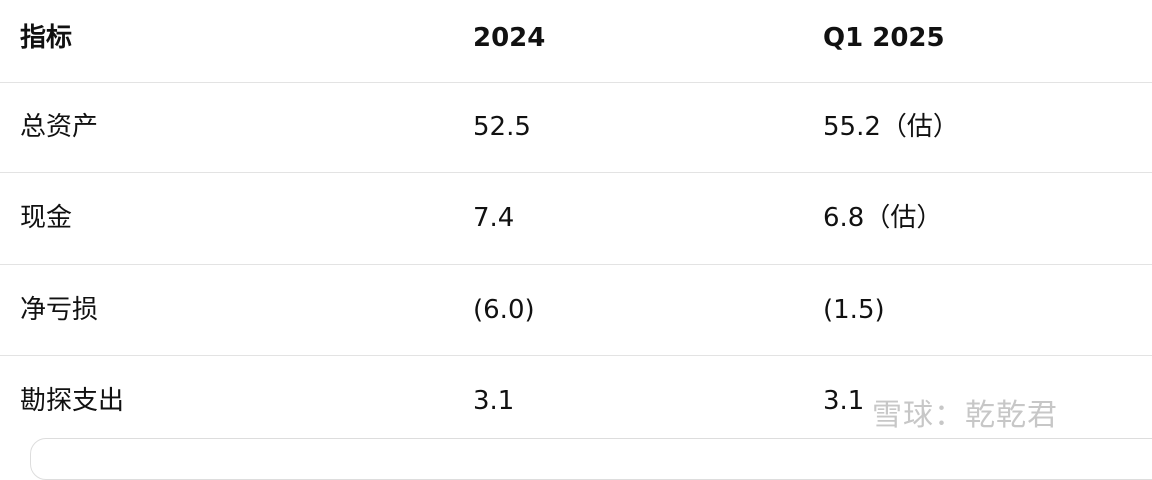  Describe the element at coordinates (883, 218) in the screenshot. I see `table-cell: 6.8（估）` at that location.